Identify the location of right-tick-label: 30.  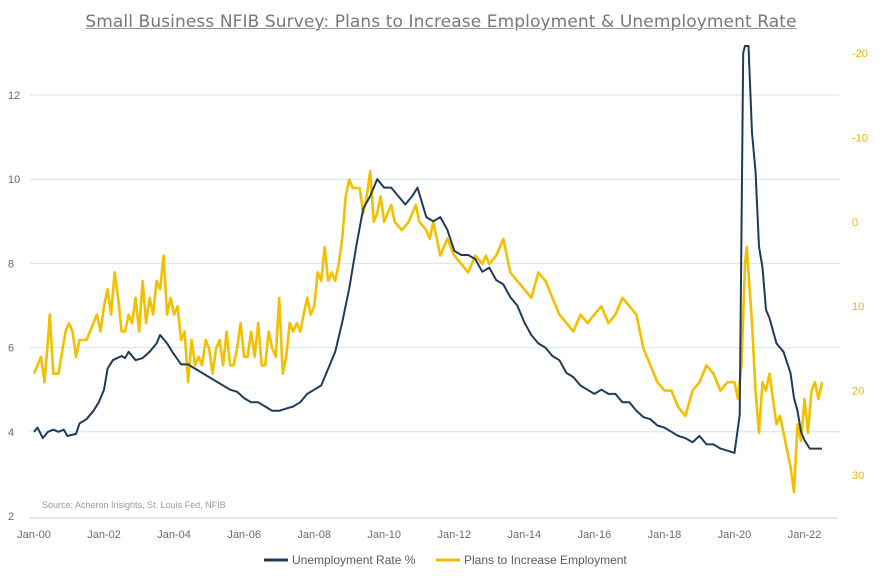
(858, 476).